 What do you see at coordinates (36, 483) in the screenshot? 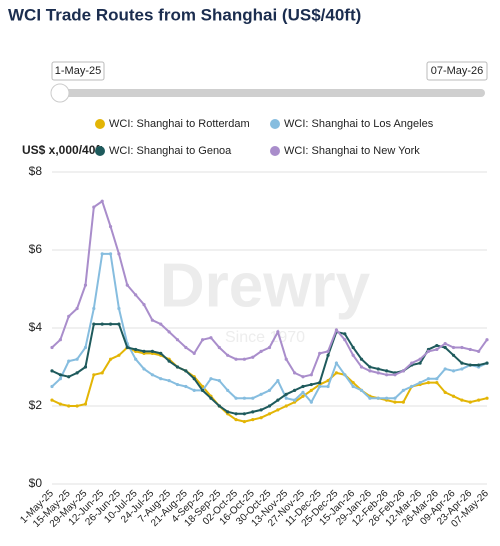
I see `y-tick-label: $0` at bounding box center [36, 483].